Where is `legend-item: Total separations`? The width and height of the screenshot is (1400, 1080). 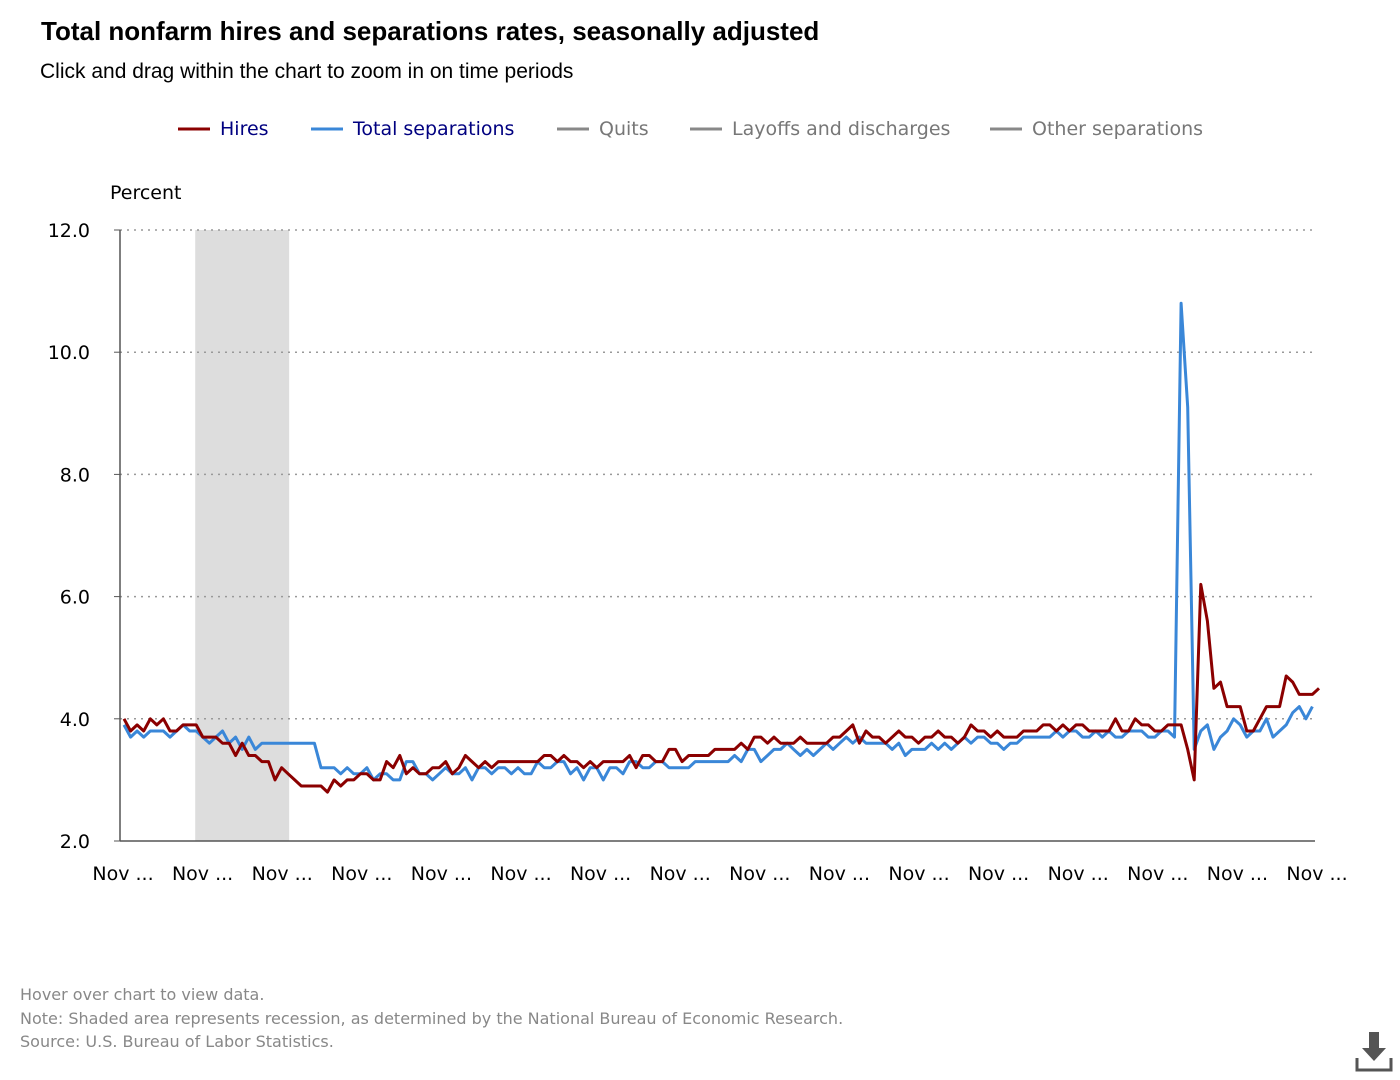 legend-item: Total separations is located at coordinates (412, 129).